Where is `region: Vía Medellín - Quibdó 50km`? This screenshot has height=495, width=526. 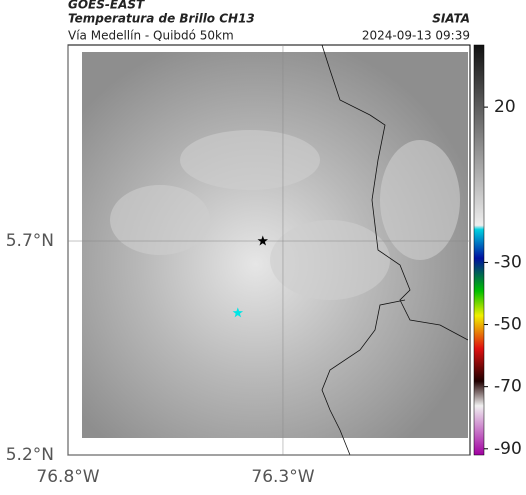 region: Vía Medellín - Quibdó 50km is located at coordinates (151, 36).